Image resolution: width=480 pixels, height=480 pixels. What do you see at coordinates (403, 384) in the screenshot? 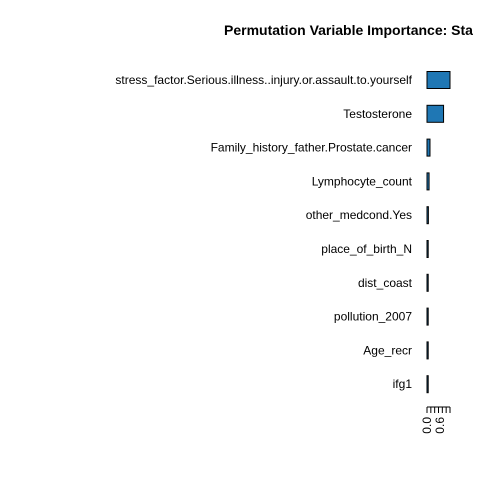
I see `category-label: ifg1` at bounding box center [403, 384].